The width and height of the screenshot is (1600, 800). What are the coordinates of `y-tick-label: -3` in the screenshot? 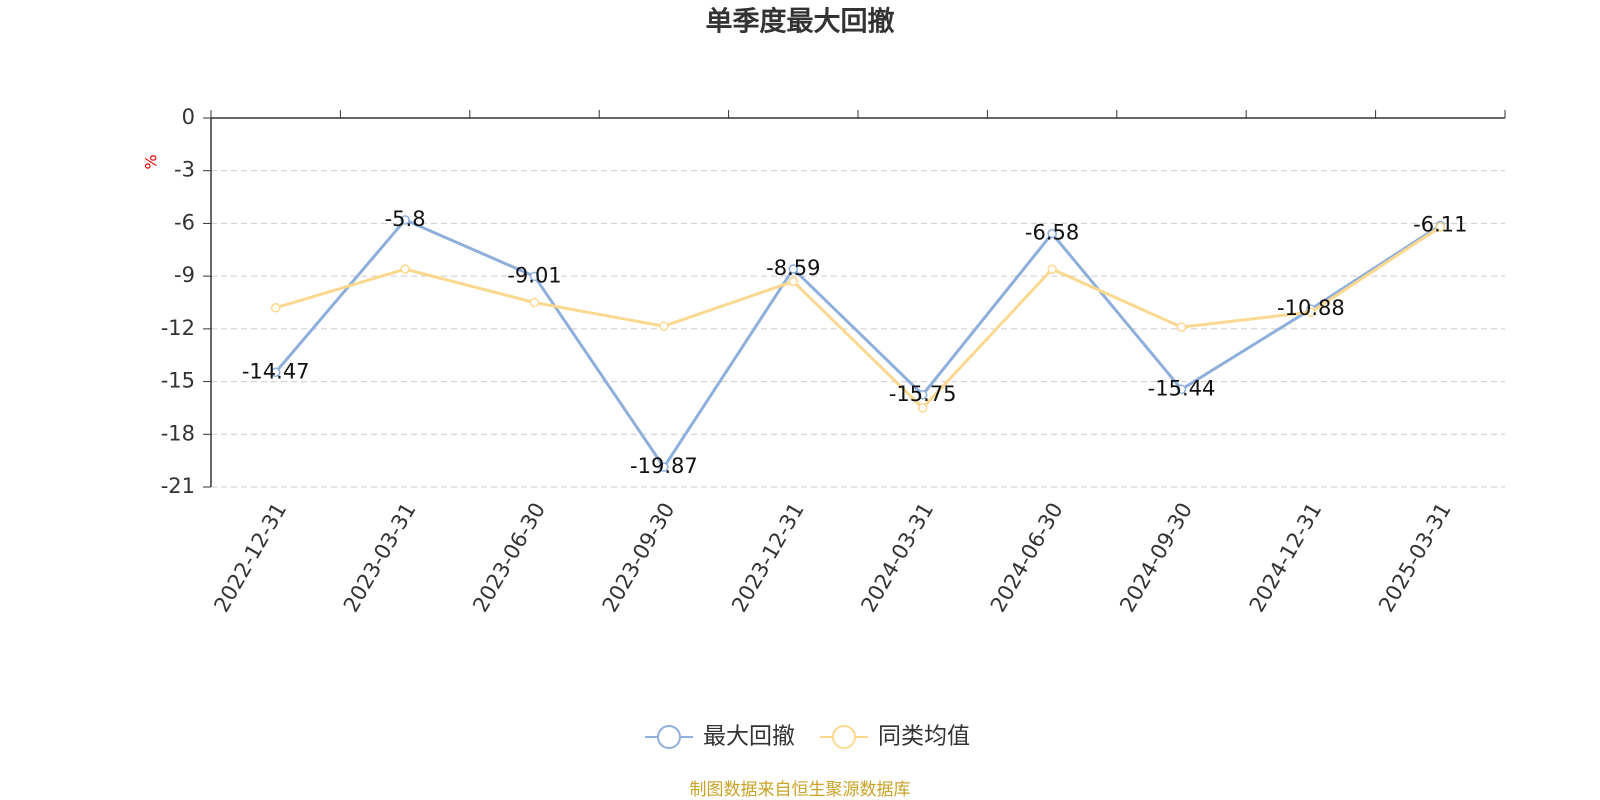 It's located at (184, 170).